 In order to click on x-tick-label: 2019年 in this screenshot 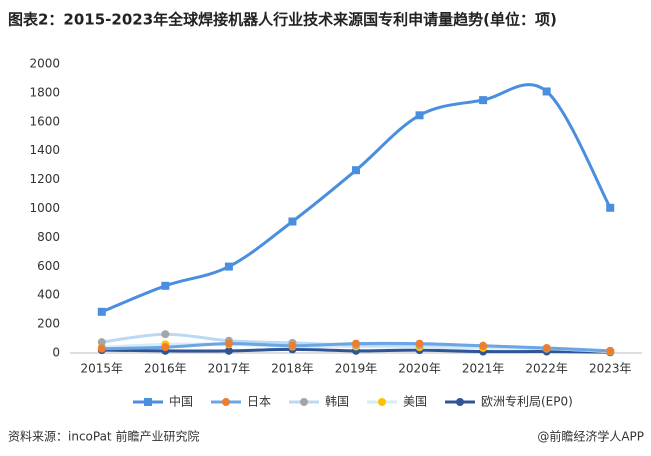, I will do `click(356, 369)`.